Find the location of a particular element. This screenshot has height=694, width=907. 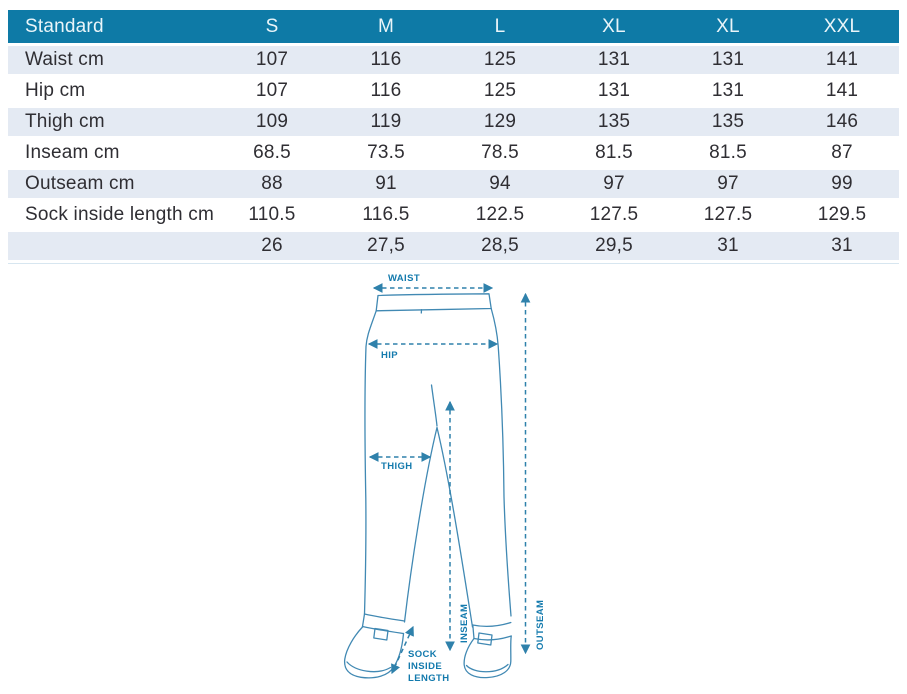

right-bootie is located at coordinates (487, 657).